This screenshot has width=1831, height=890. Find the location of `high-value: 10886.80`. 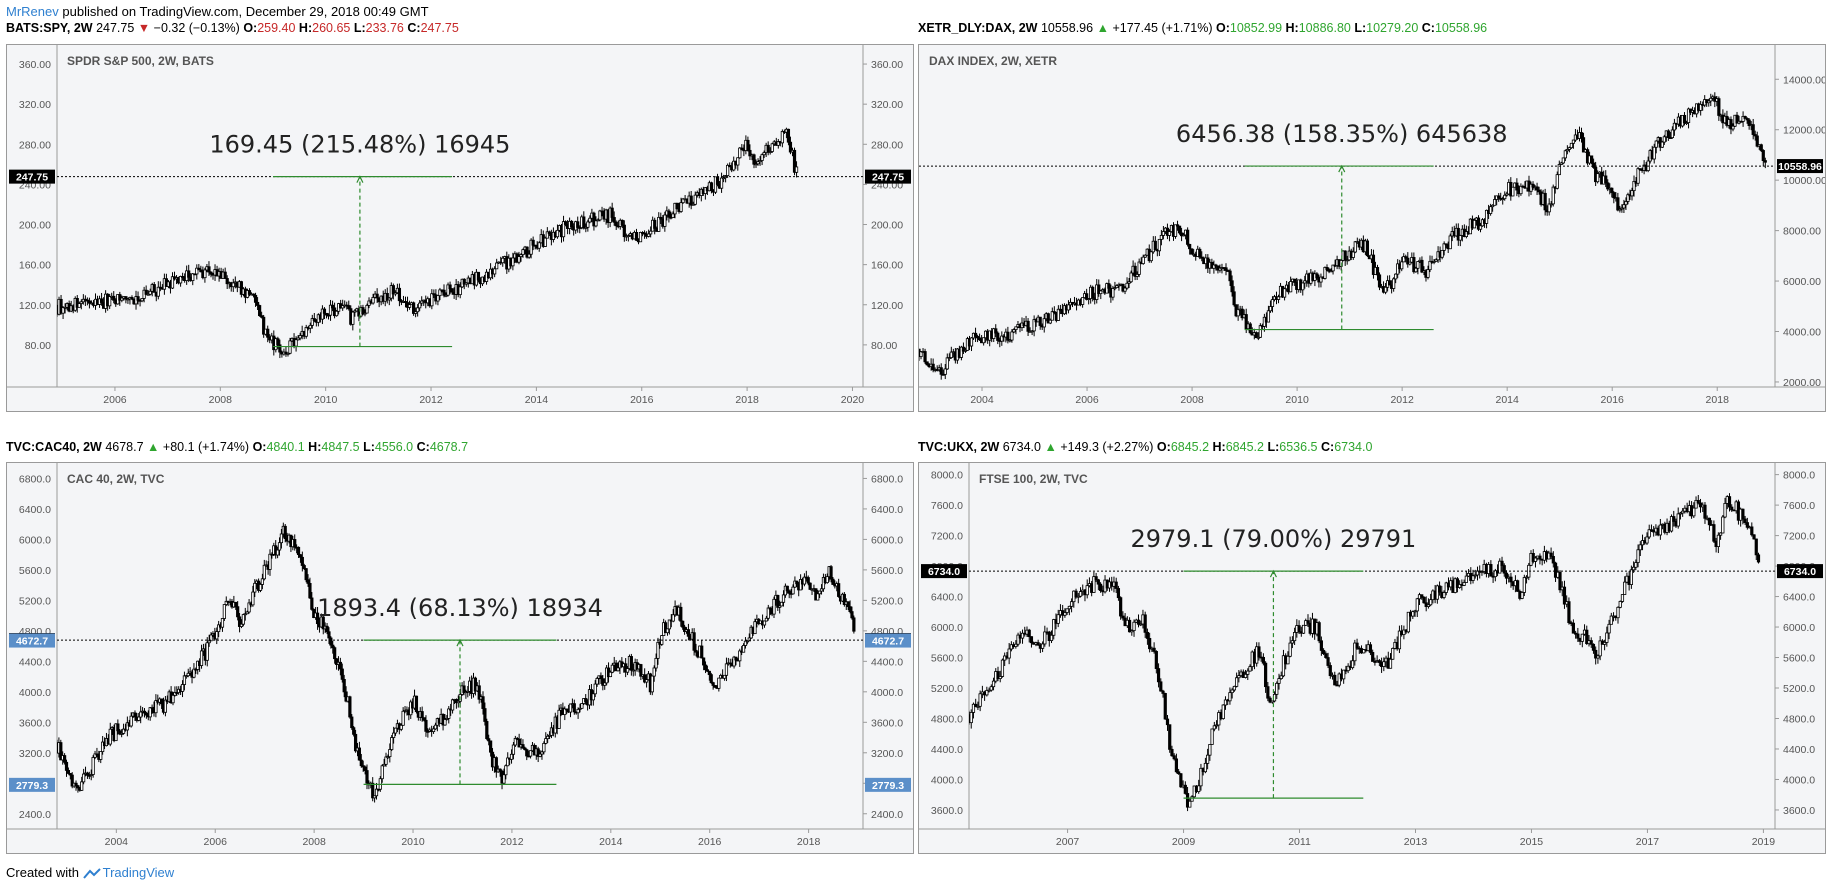

high-value: 10886.80 is located at coordinates (1324, 28).